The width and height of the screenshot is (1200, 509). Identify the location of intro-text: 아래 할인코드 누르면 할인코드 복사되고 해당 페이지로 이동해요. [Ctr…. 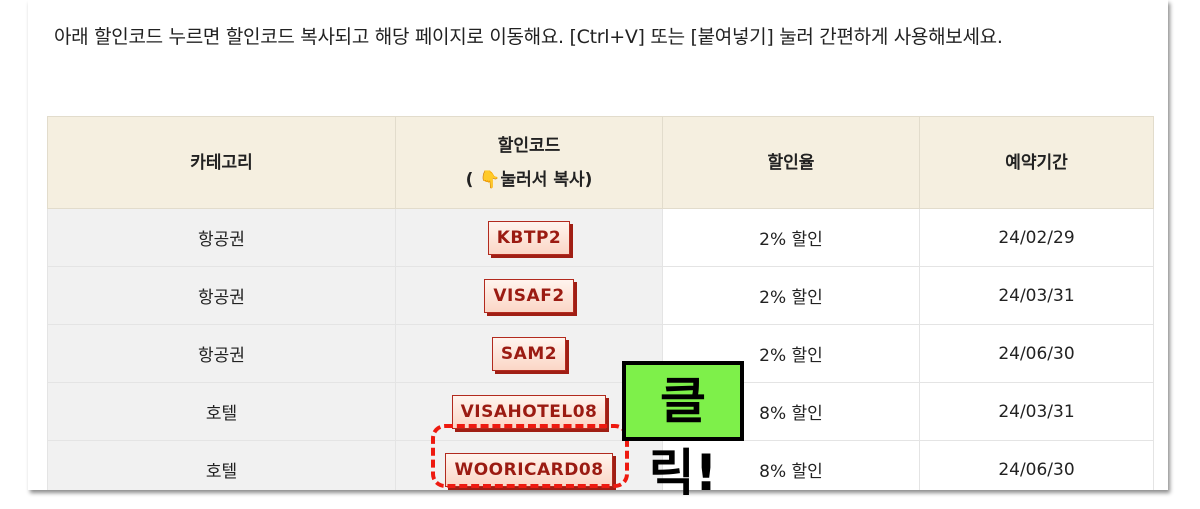
(528, 37).